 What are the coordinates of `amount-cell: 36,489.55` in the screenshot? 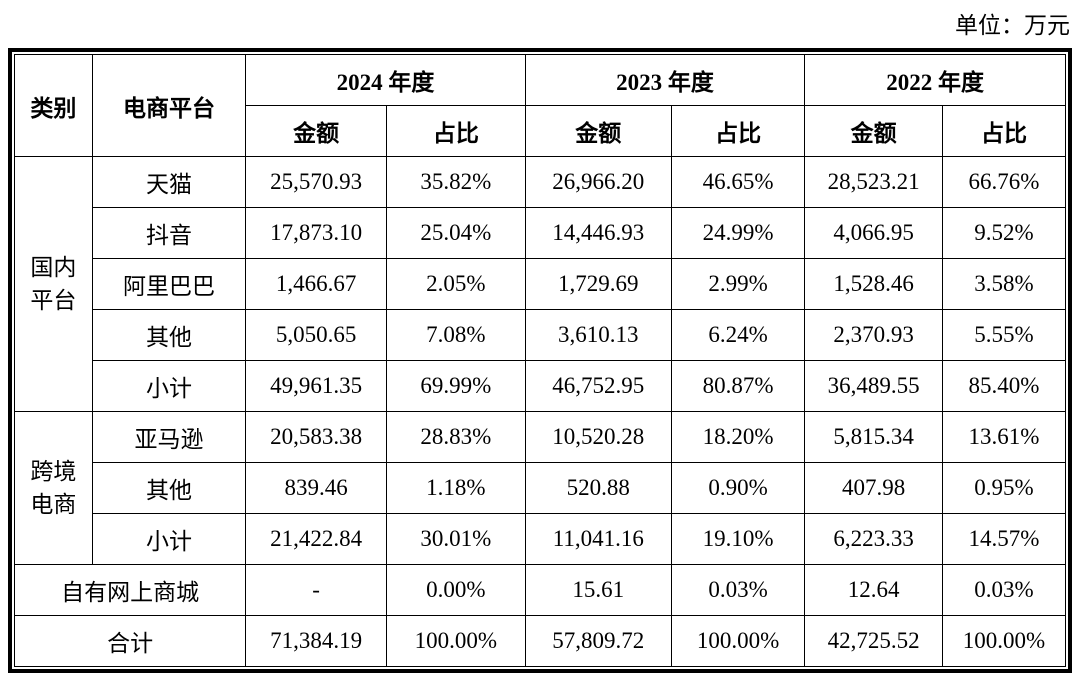 It's located at (873, 386).